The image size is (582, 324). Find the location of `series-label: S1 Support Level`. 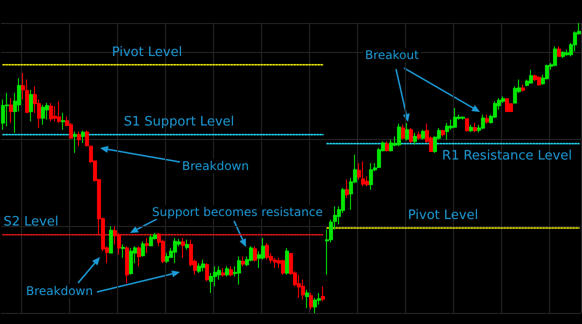

series-label: S1 Support Level is located at coordinates (179, 122).